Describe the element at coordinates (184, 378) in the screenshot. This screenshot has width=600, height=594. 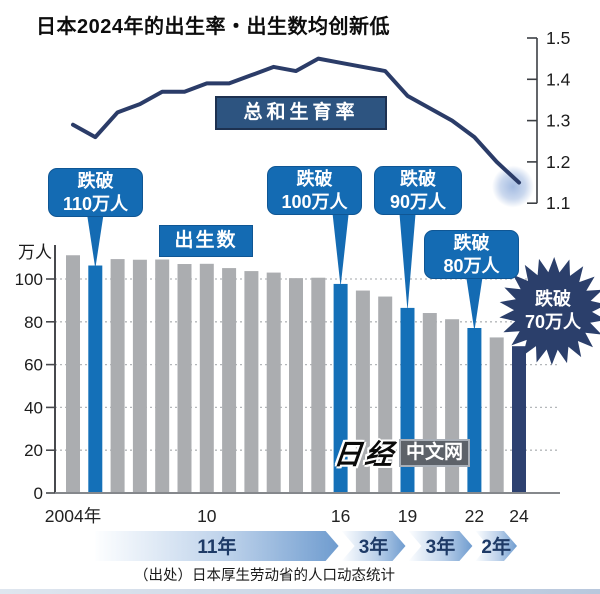
I see `bar-2009` at that location.